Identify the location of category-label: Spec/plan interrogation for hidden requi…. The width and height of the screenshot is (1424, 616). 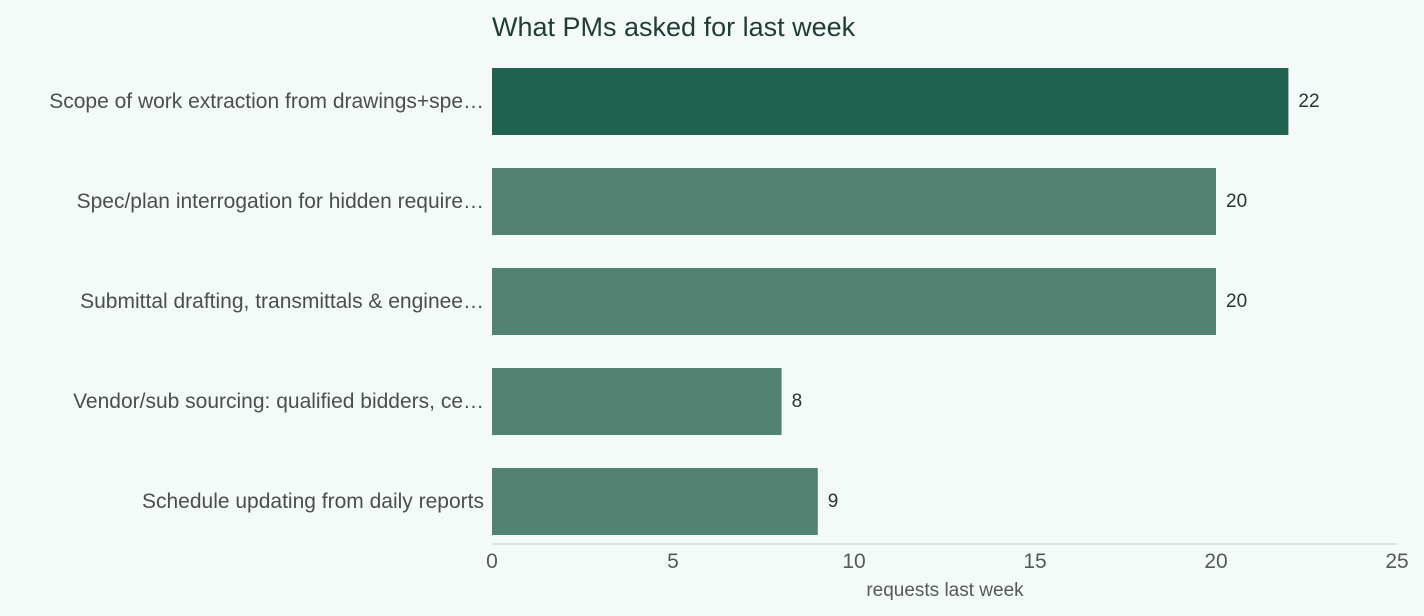
(280, 201).